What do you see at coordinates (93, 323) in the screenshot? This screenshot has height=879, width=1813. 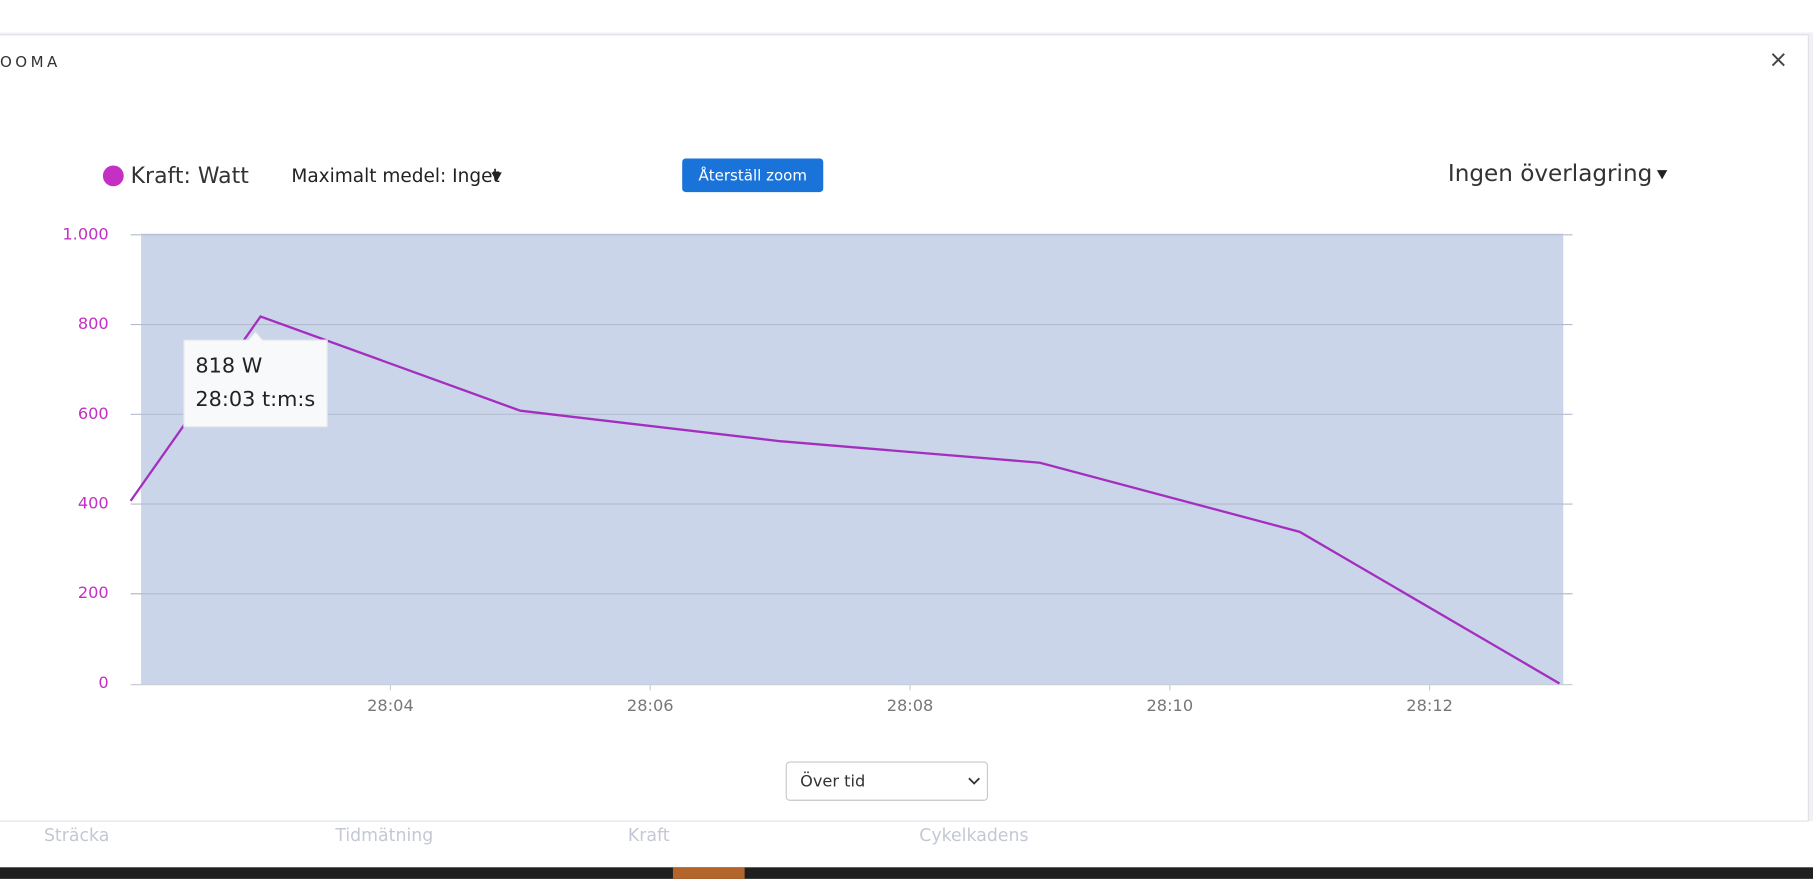 I see `y-tick-label: 800` at bounding box center [93, 323].